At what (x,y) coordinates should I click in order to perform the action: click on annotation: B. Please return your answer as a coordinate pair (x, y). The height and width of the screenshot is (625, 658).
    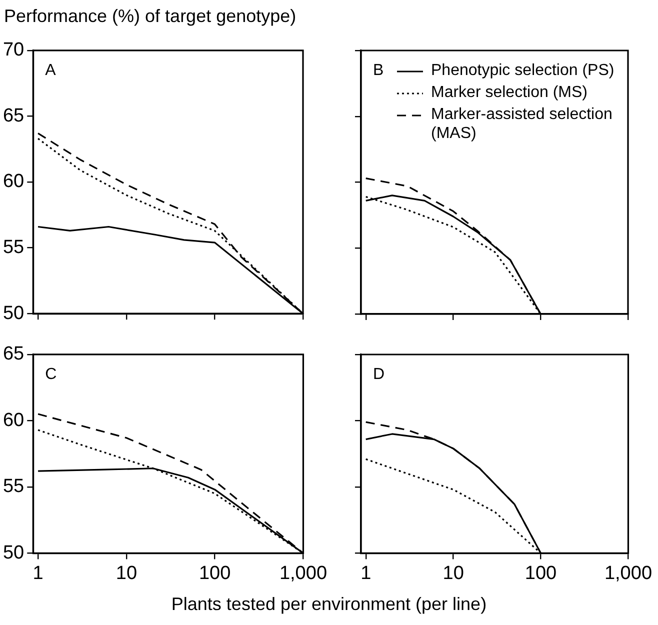
    Looking at the image, I should click on (378, 70).